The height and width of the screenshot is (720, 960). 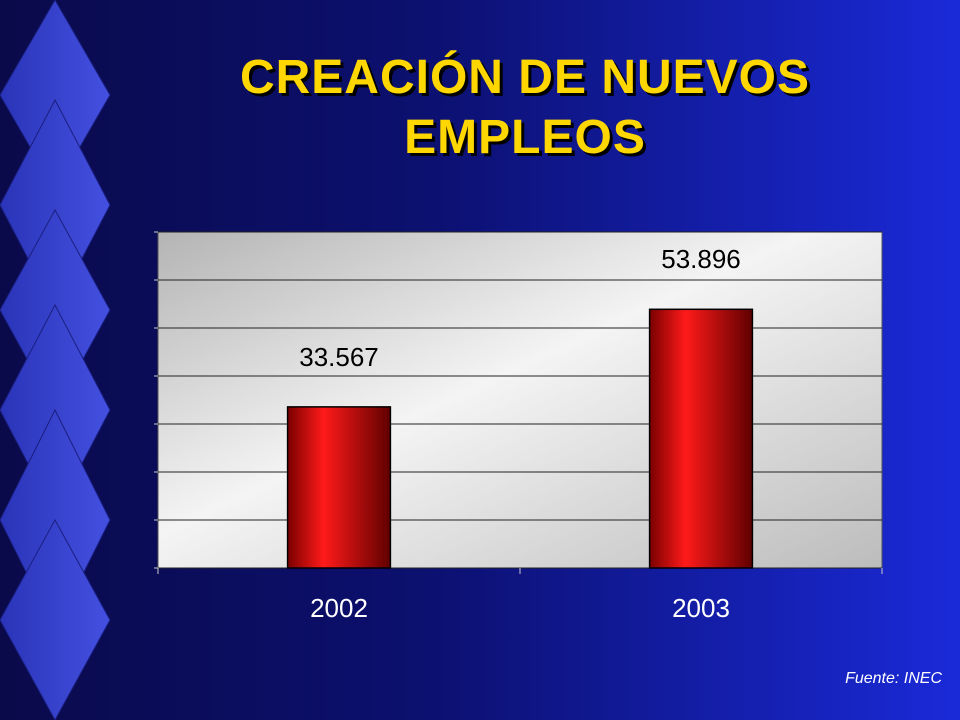 I want to click on value-label: 33.567, so click(x=339, y=357).